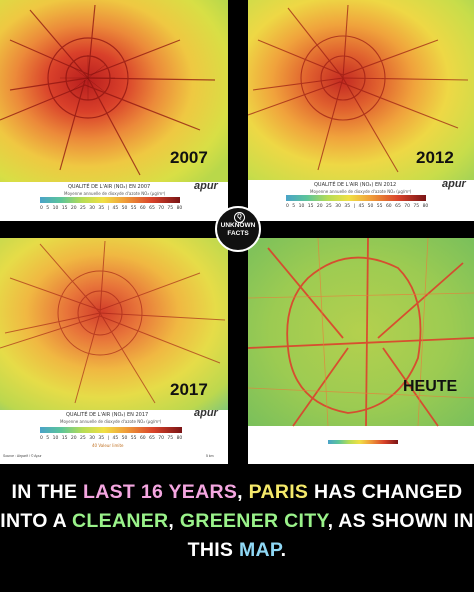 The image size is (474, 592). I want to click on no2-heatmap-2007, so click(114, 91).